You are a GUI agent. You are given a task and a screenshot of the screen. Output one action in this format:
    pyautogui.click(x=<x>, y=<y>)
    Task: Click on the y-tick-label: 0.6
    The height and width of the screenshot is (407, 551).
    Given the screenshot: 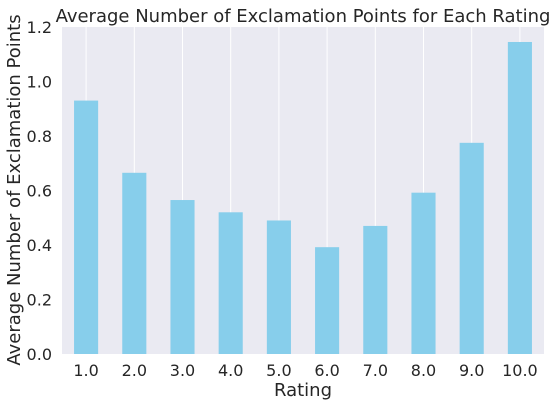 What is the action you would take?
    pyautogui.click(x=39, y=191)
    